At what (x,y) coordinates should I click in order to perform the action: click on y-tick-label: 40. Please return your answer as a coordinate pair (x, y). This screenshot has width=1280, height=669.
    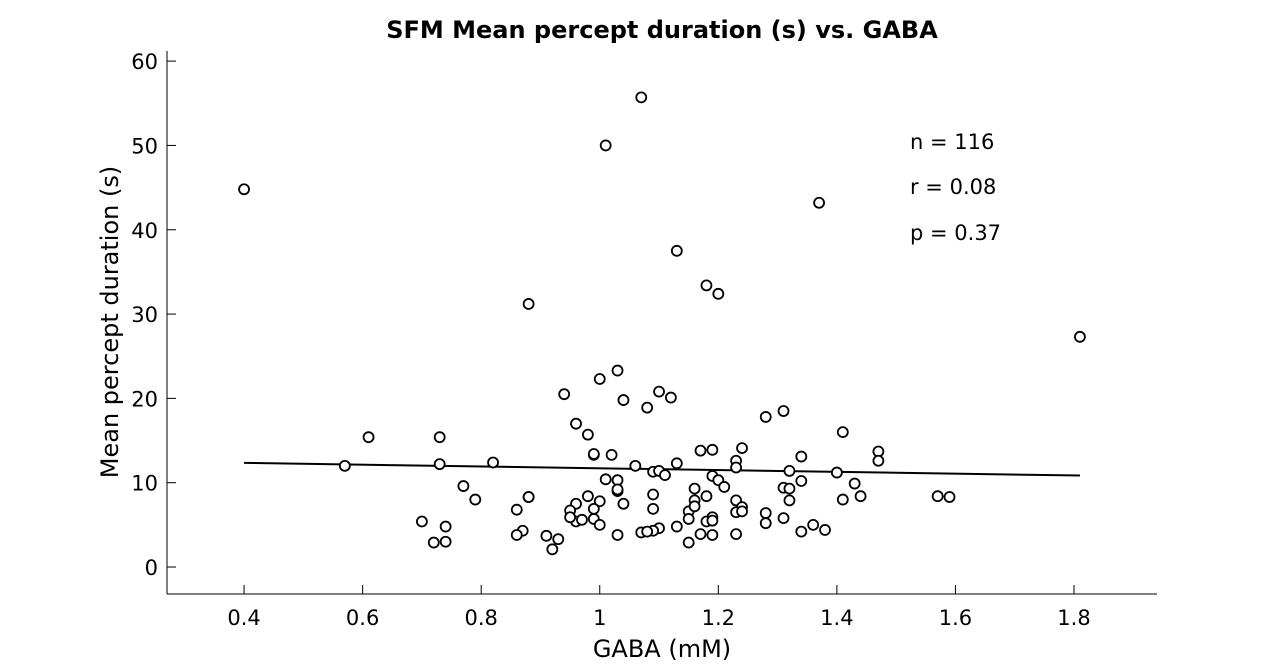
    Looking at the image, I should click on (144, 231).